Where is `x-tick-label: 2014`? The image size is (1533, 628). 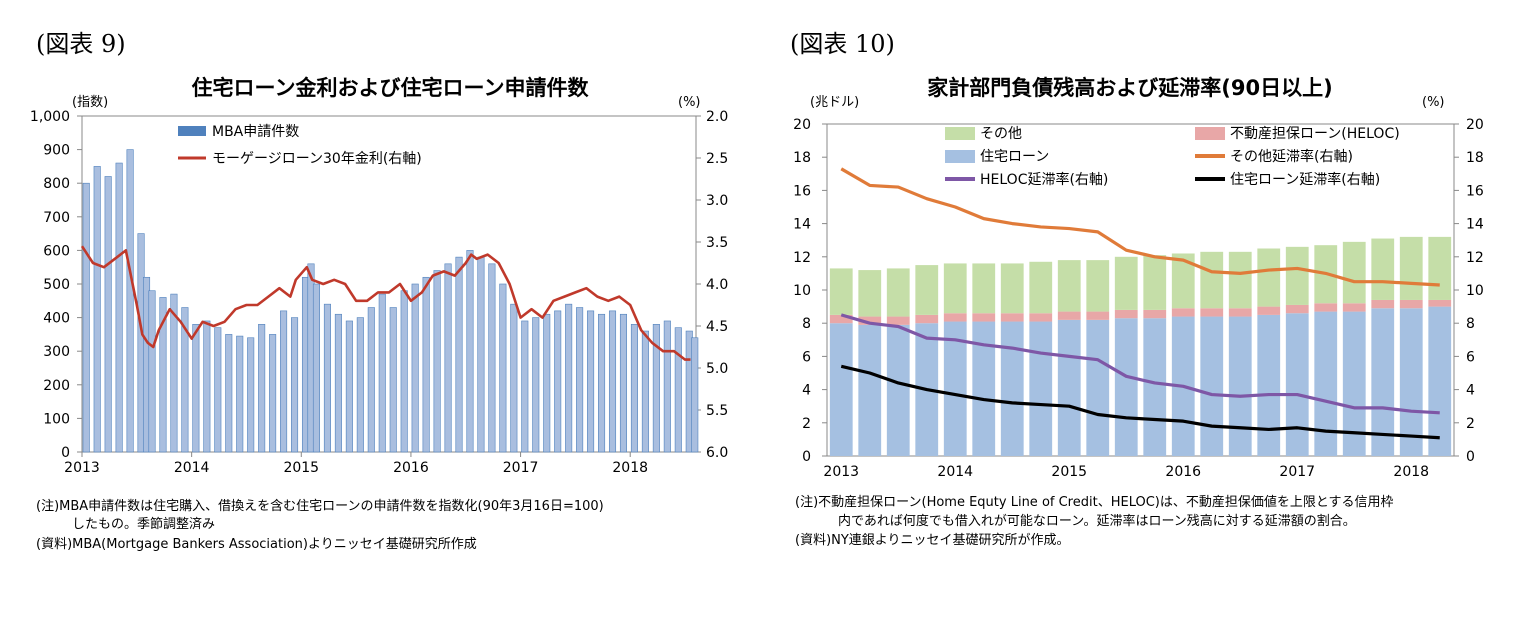 x-tick-label: 2014 is located at coordinates (192, 468).